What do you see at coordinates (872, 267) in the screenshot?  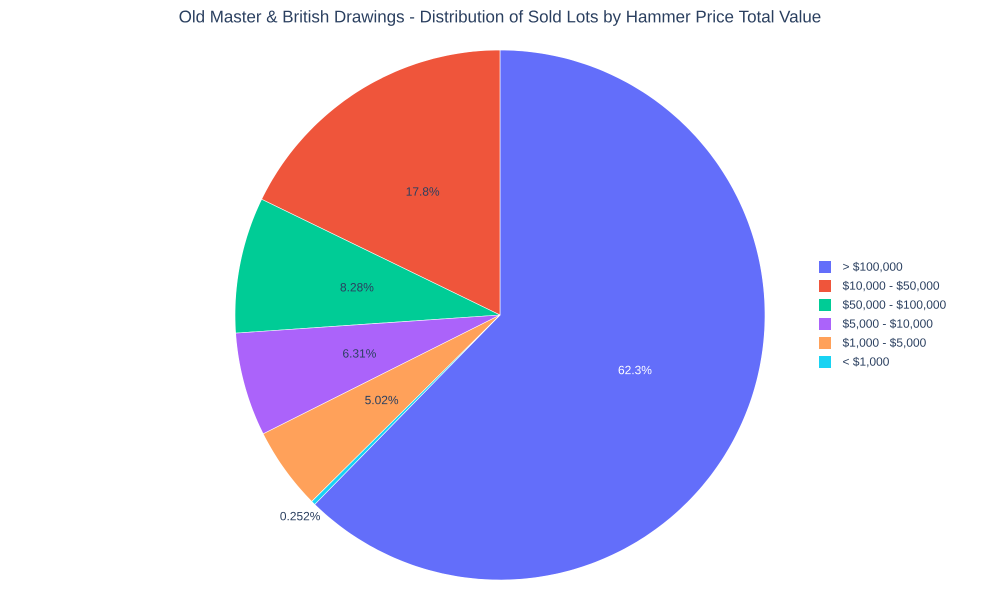 I see `legend-label: > $100,000` at bounding box center [872, 267].